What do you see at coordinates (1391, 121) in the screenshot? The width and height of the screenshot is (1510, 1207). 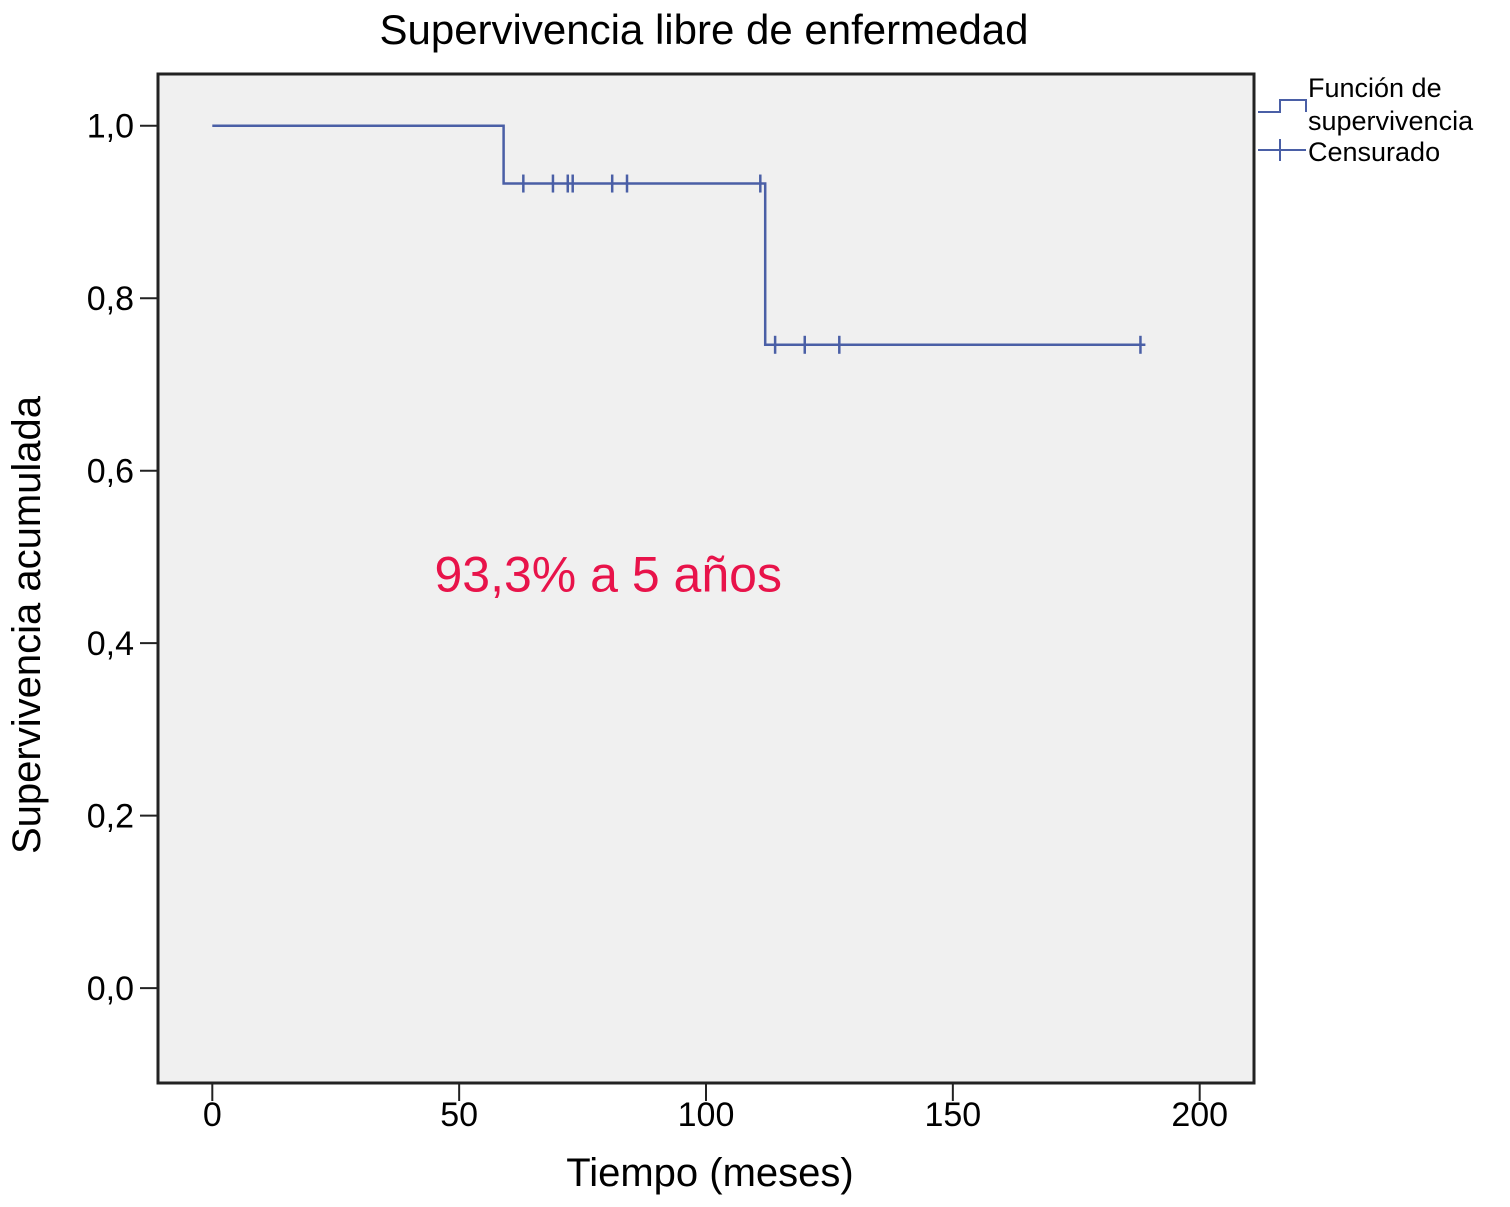 I see `legend-label-survival-line2: supervivencia` at bounding box center [1391, 121].